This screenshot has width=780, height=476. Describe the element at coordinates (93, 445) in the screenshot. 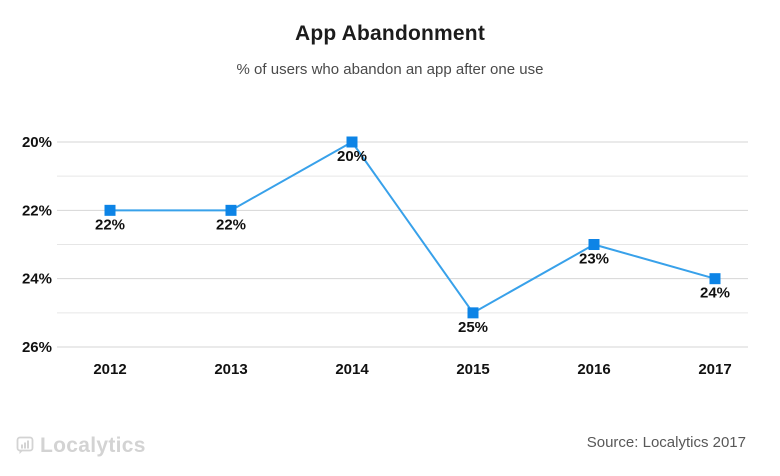

I see `logo-text: Localytics` at that location.